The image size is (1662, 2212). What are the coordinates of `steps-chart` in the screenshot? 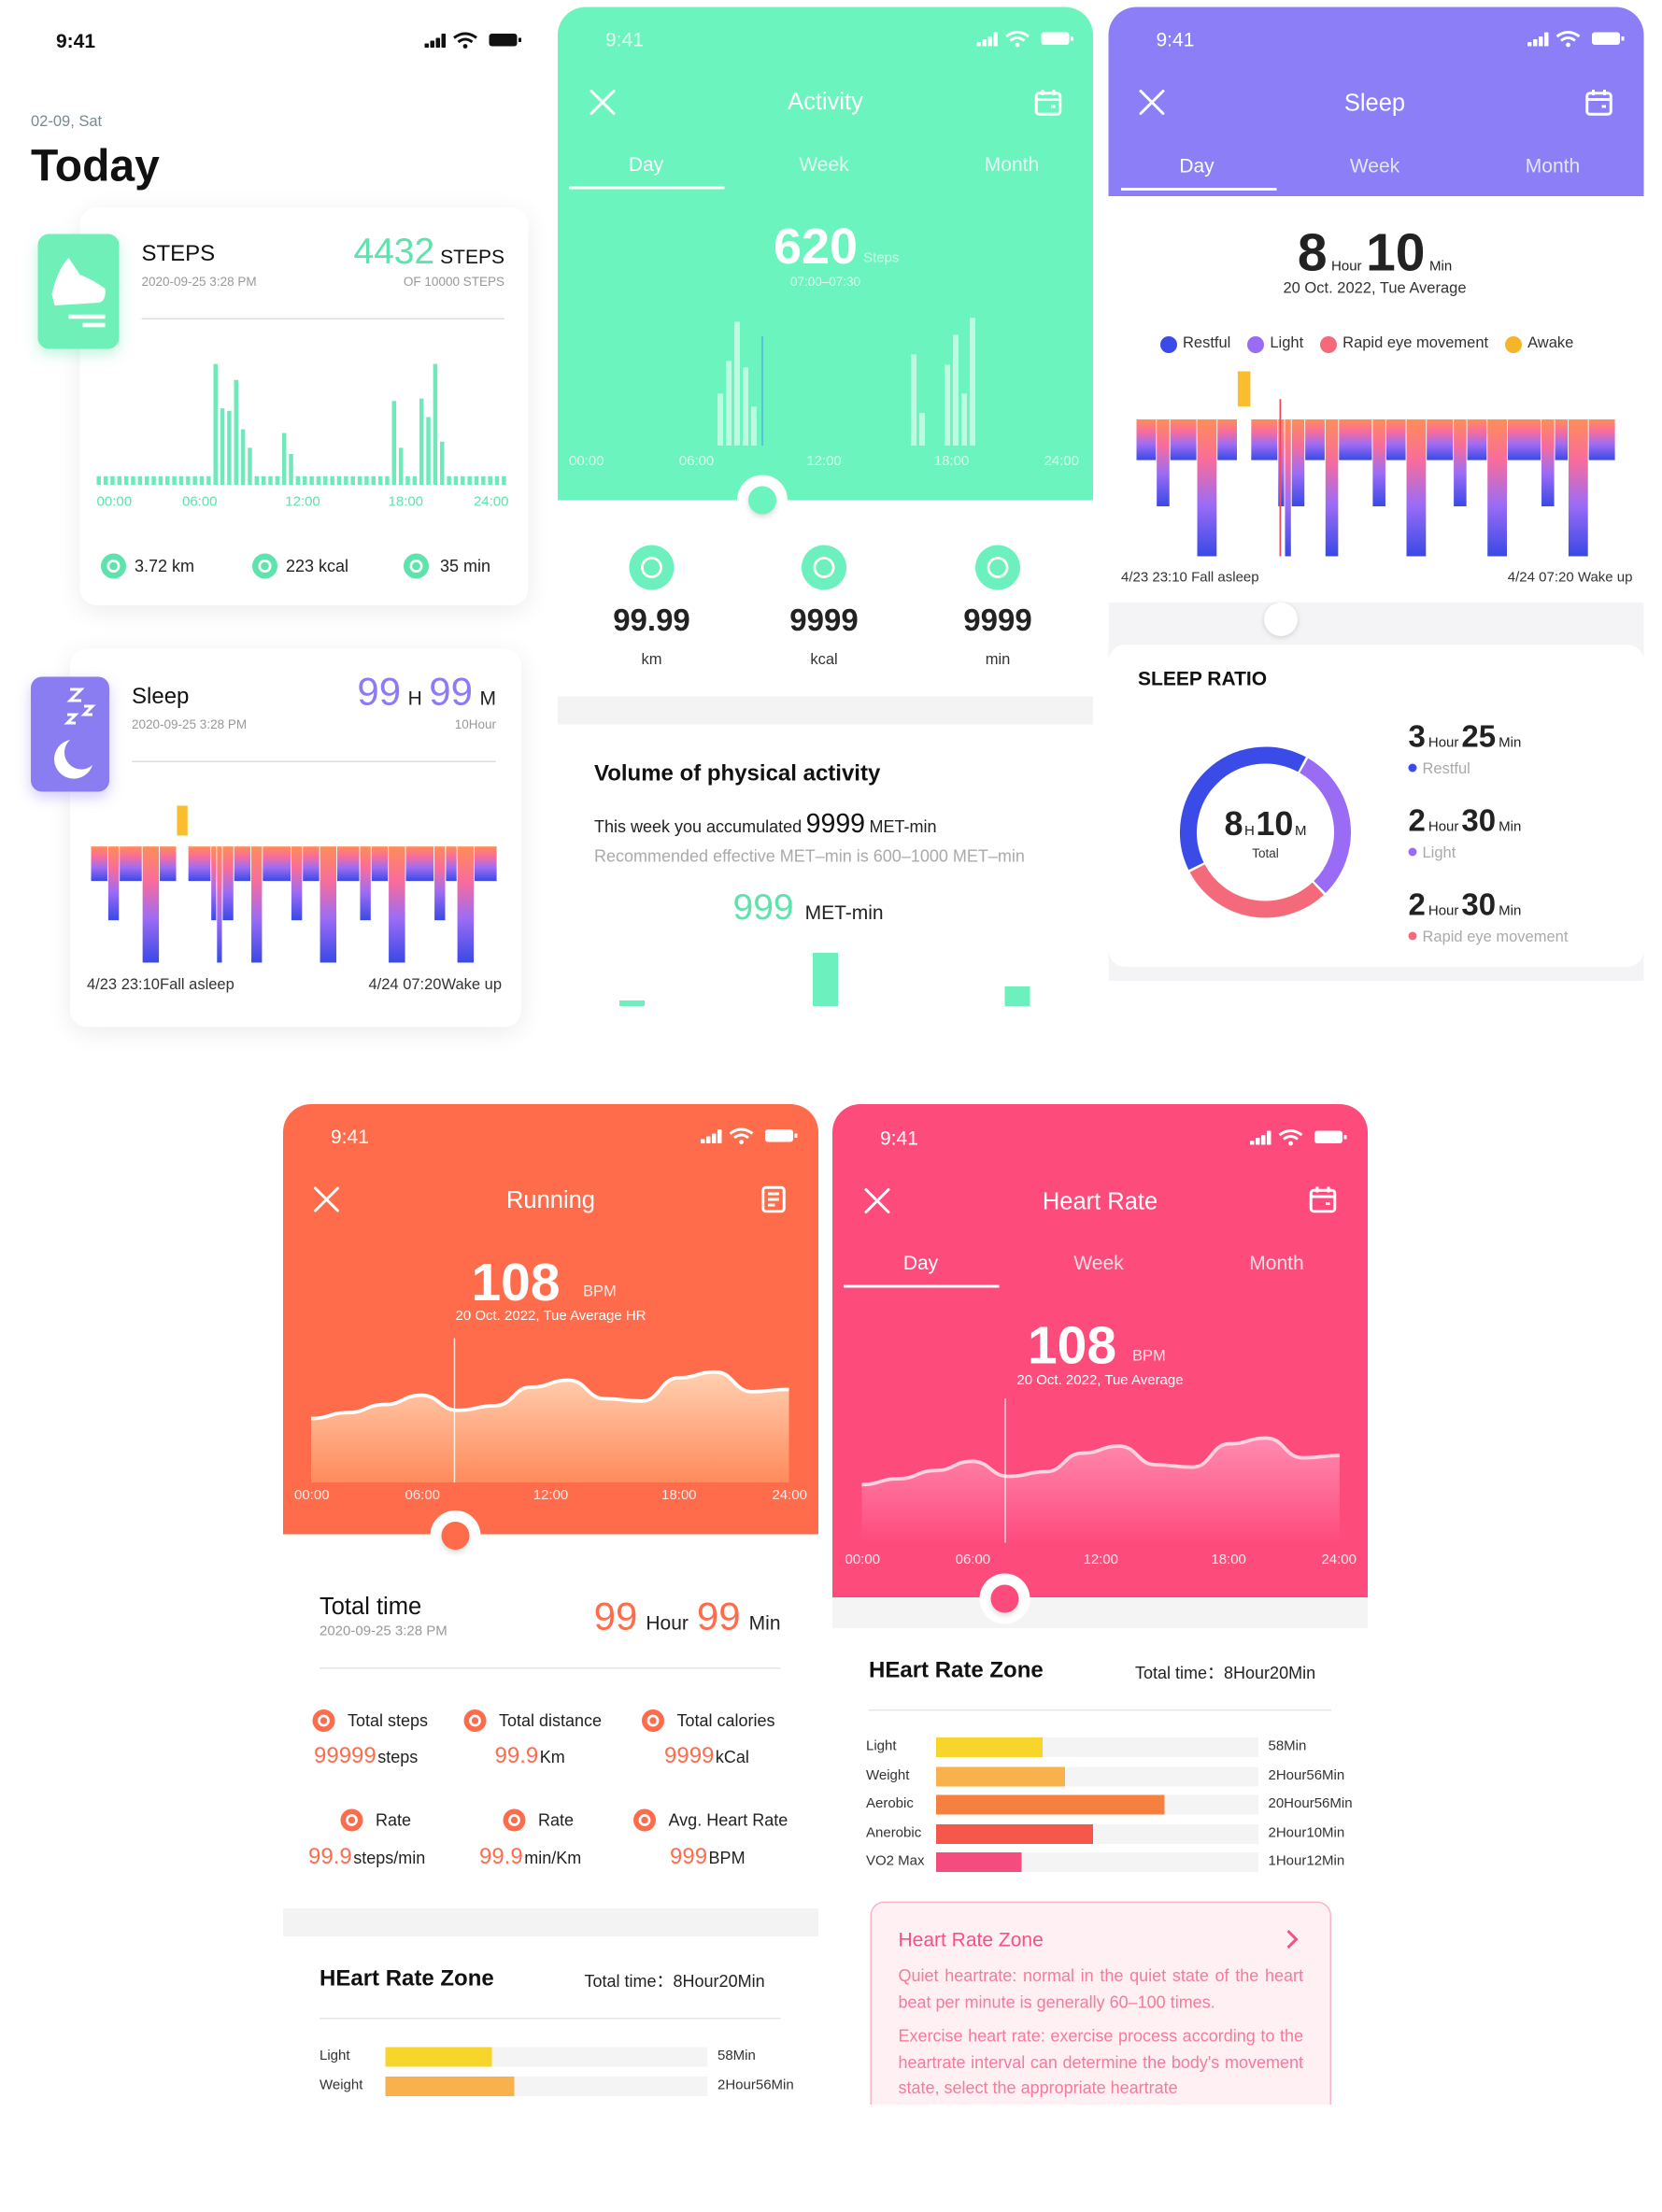 It's located at (301, 424).